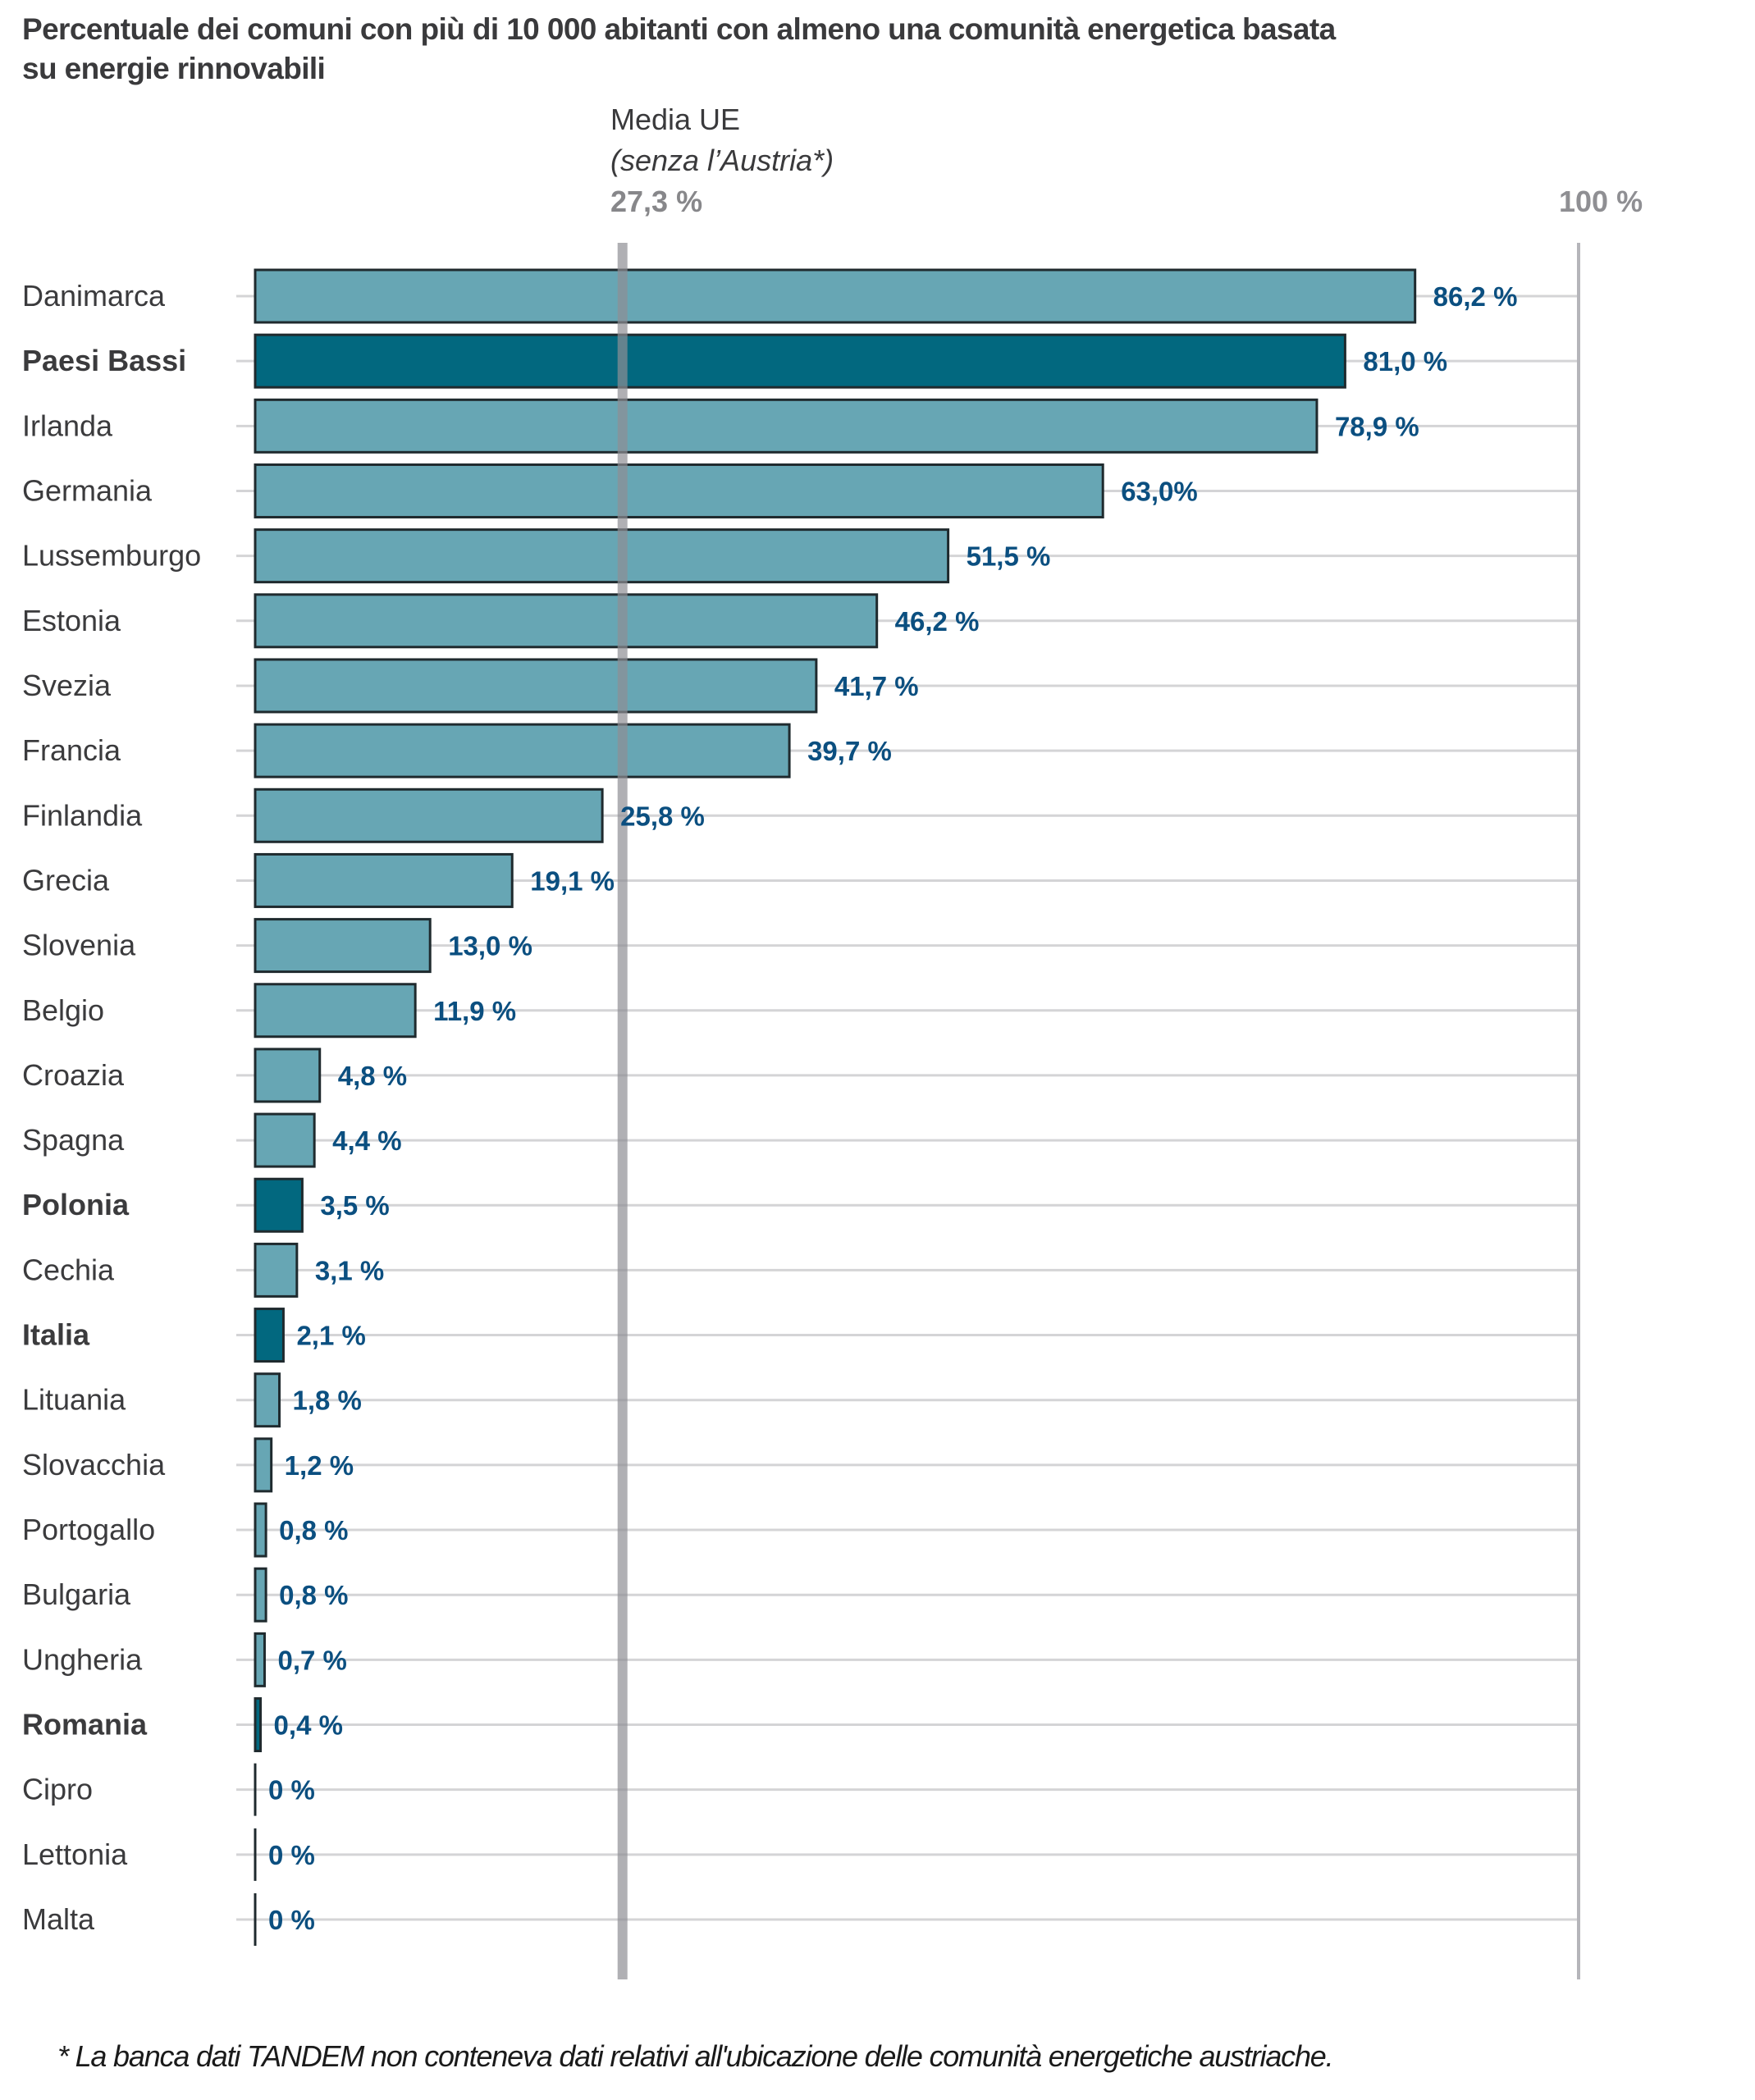  I want to click on category-label: Finlandia, so click(82, 815).